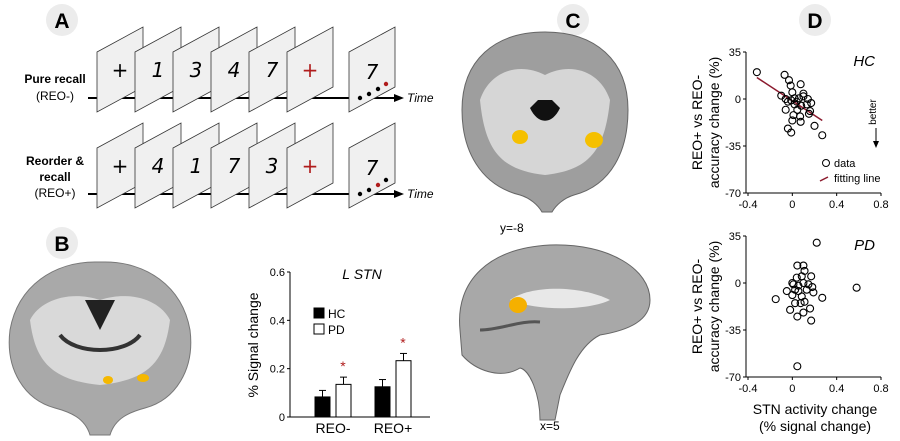 Image resolution: width=900 pixels, height=441 pixels. What do you see at coordinates (277, 321) in the screenshot?
I see `y-tick-label: 0.4` at bounding box center [277, 321].